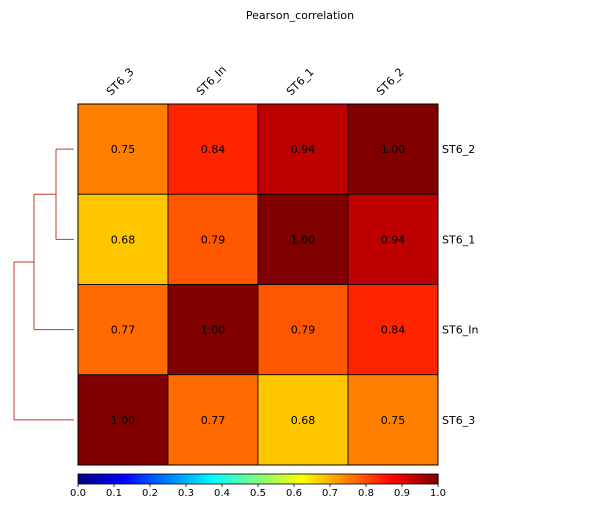  Describe the element at coordinates (330, 493) in the screenshot. I see `colorbar-tick-label: 0.7` at that location.